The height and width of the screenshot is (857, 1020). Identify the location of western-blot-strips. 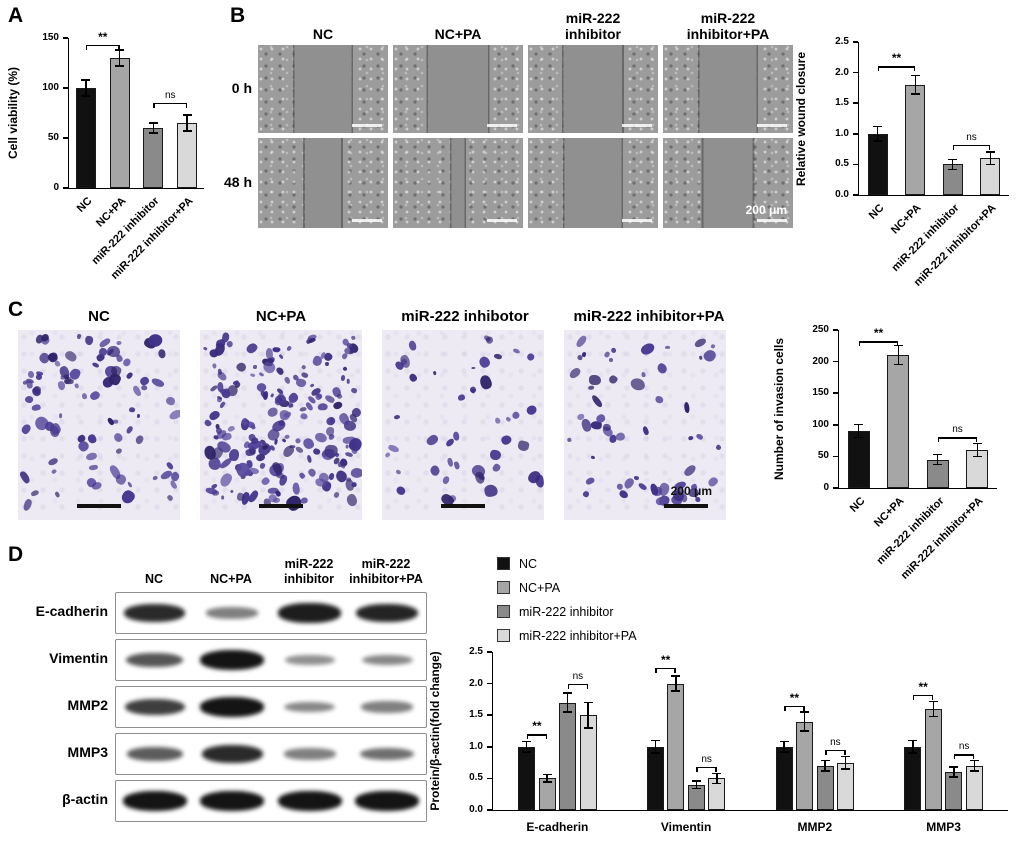
(271, 707).